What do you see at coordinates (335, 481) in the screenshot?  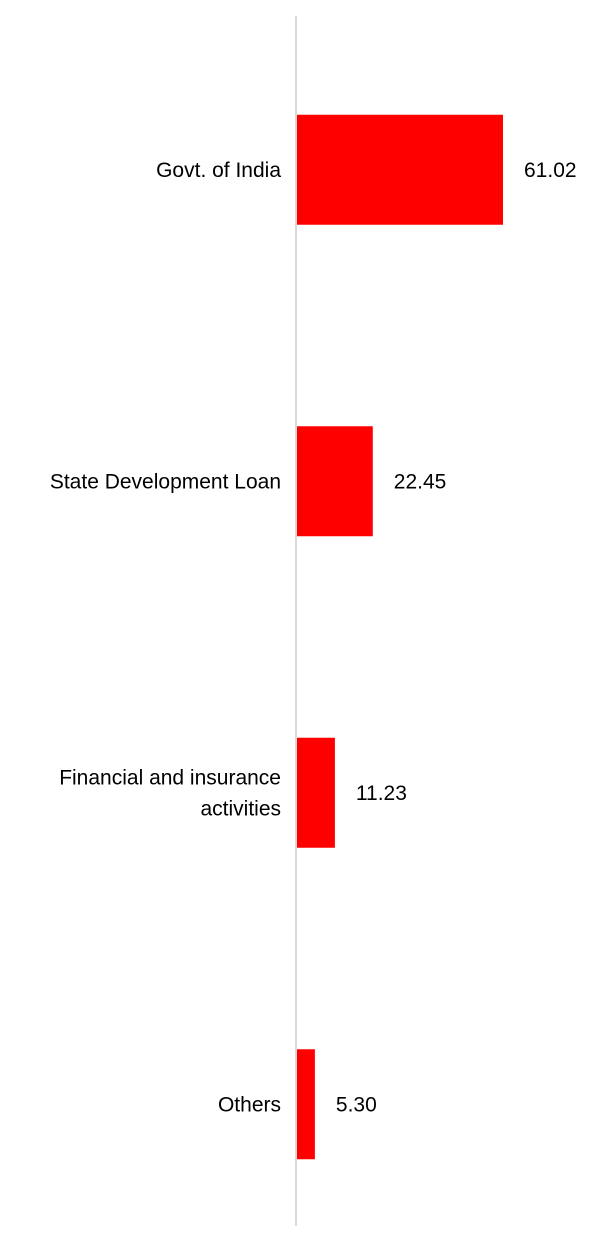 I see `bar-state-development-loan` at bounding box center [335, 481].